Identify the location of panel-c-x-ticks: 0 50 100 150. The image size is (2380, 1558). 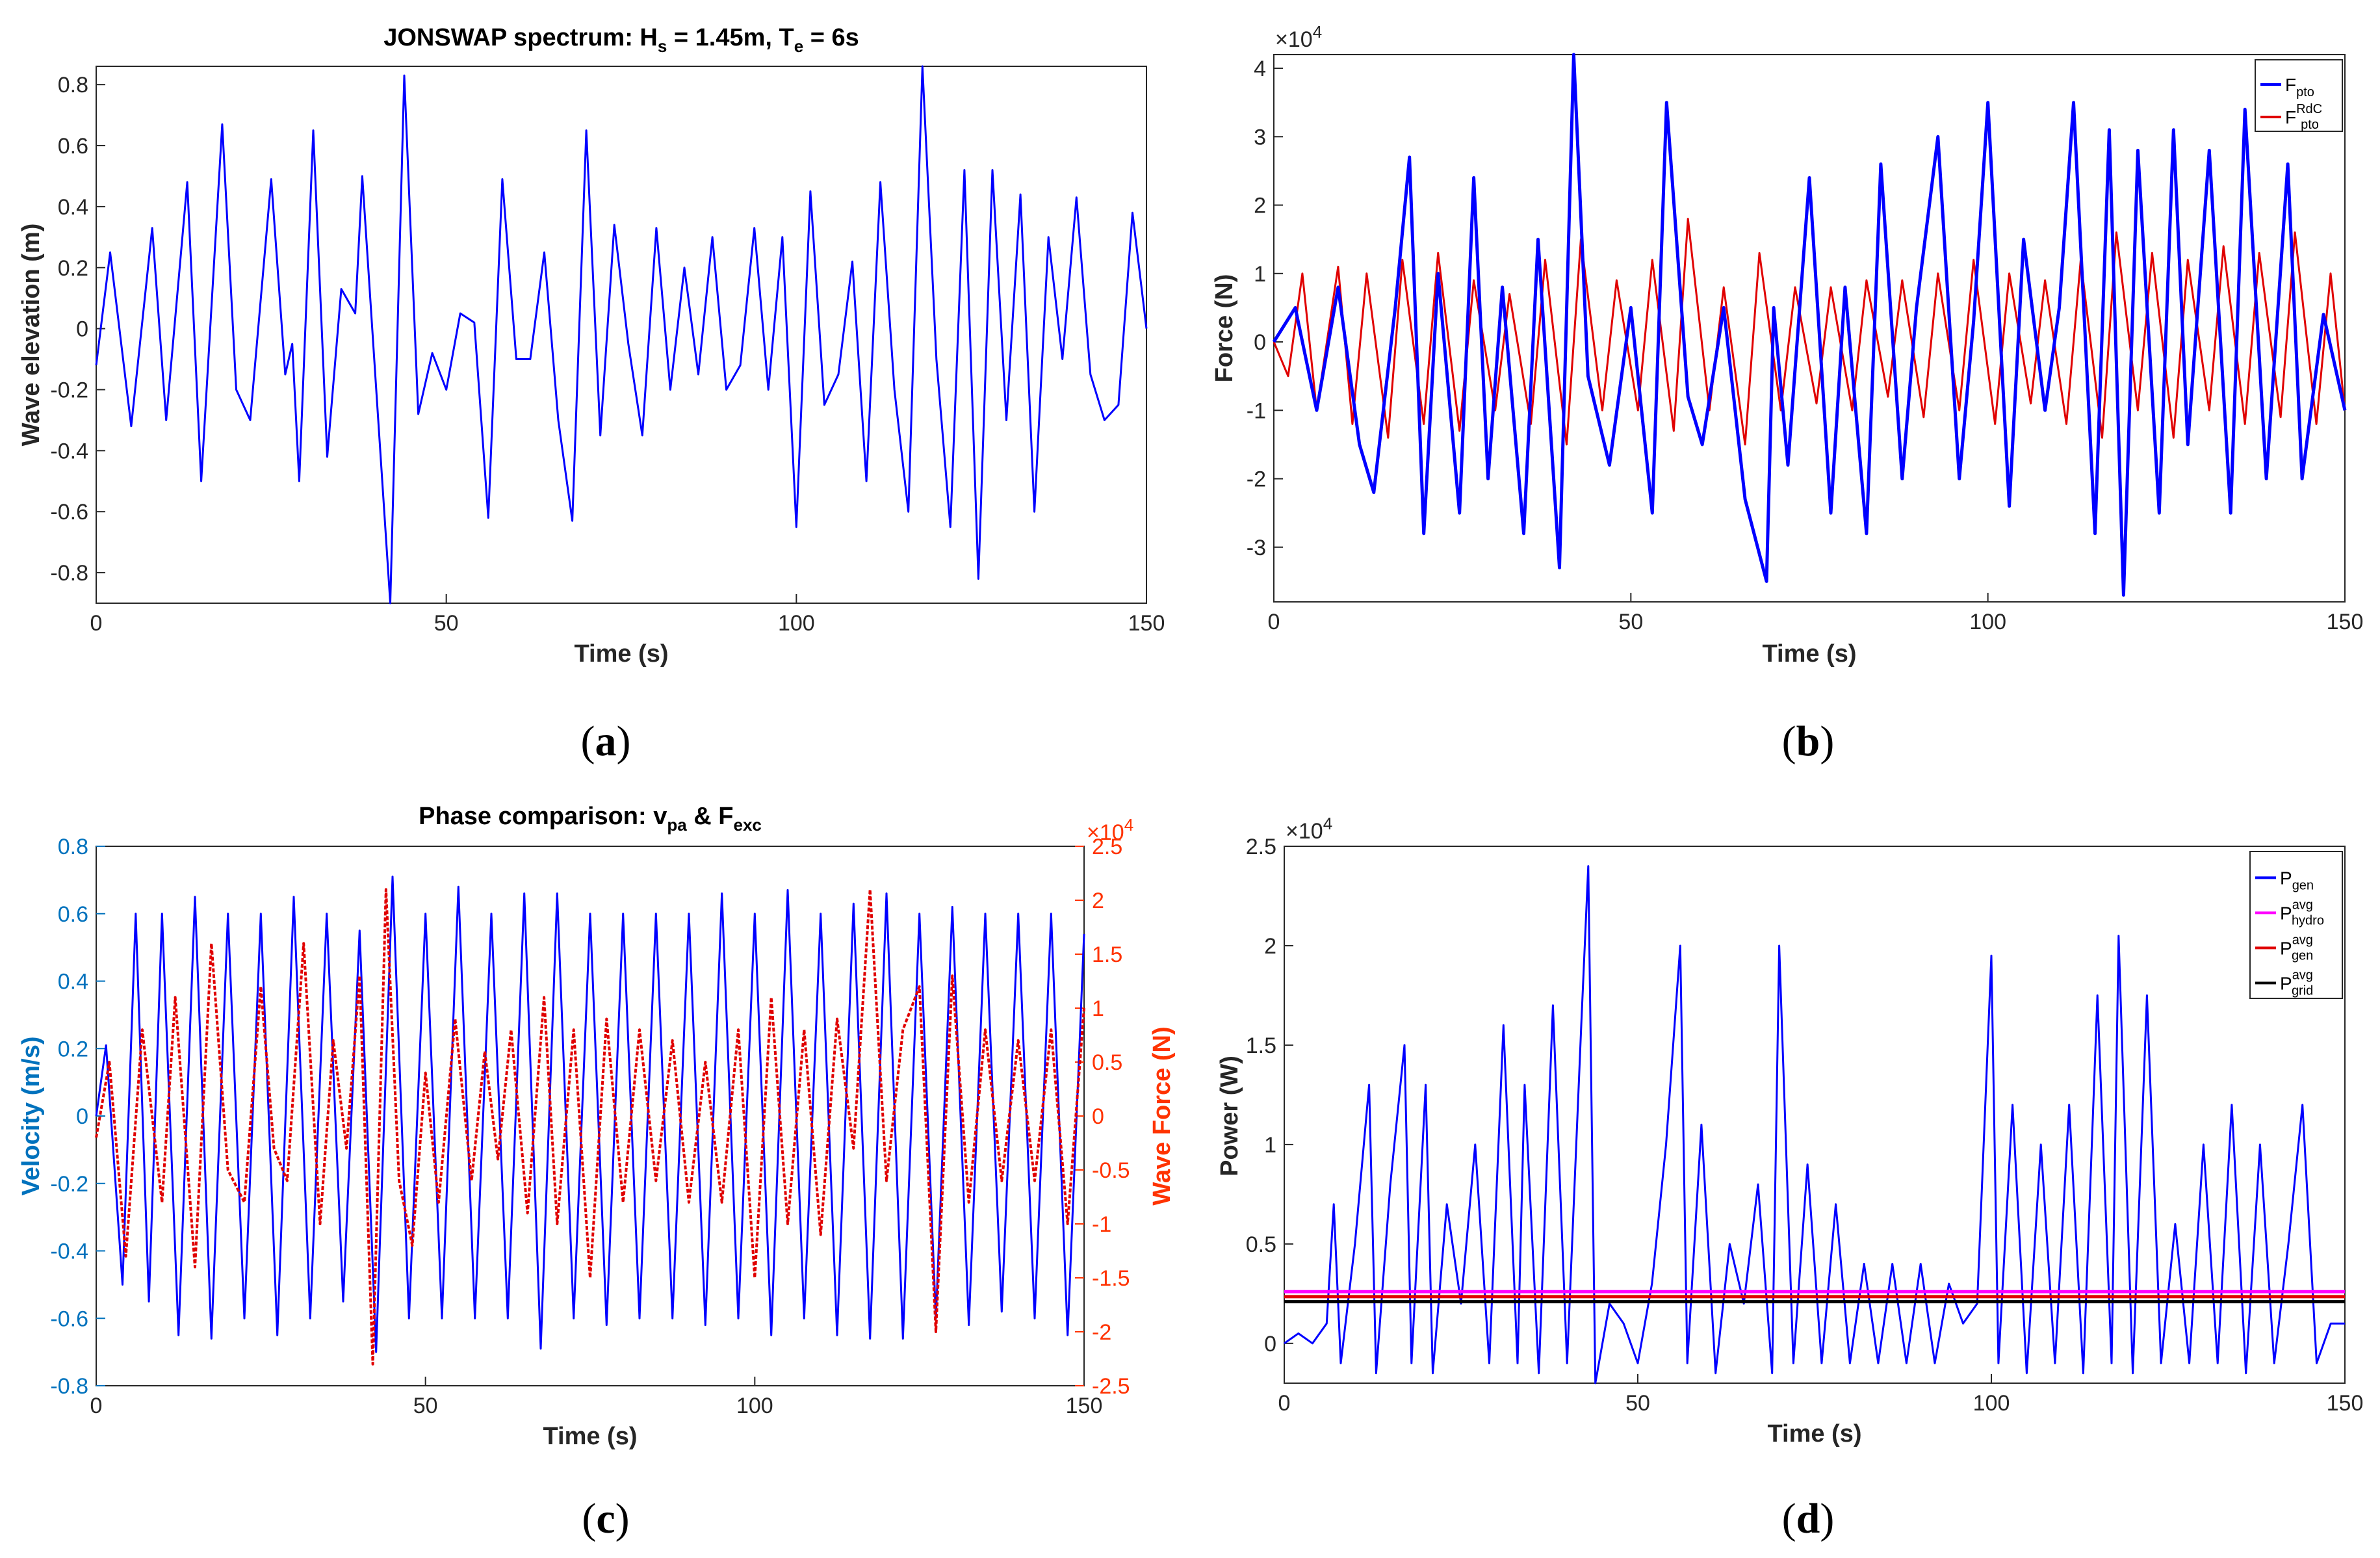
(596, 1397).